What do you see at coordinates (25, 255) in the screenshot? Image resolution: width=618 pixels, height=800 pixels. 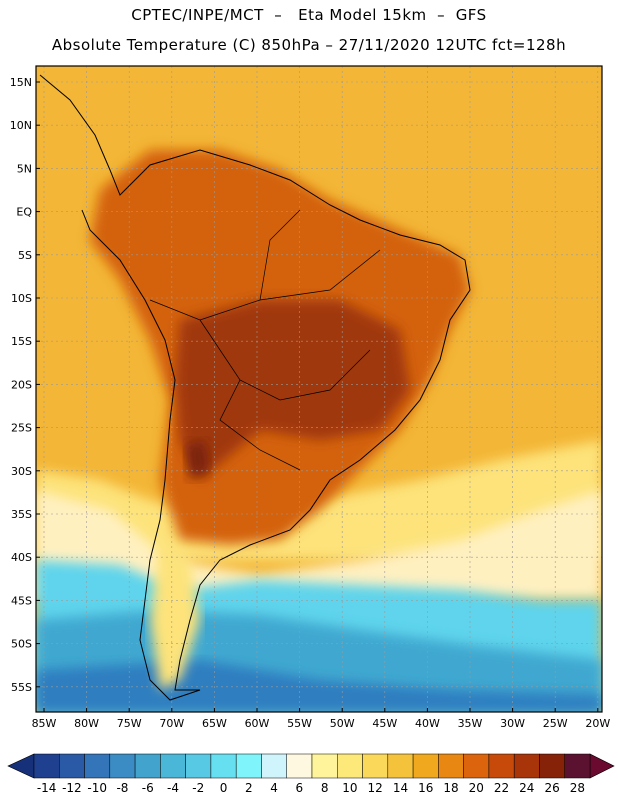 I see `lat-tick-label: 5S` at bounding box center [25, 255].